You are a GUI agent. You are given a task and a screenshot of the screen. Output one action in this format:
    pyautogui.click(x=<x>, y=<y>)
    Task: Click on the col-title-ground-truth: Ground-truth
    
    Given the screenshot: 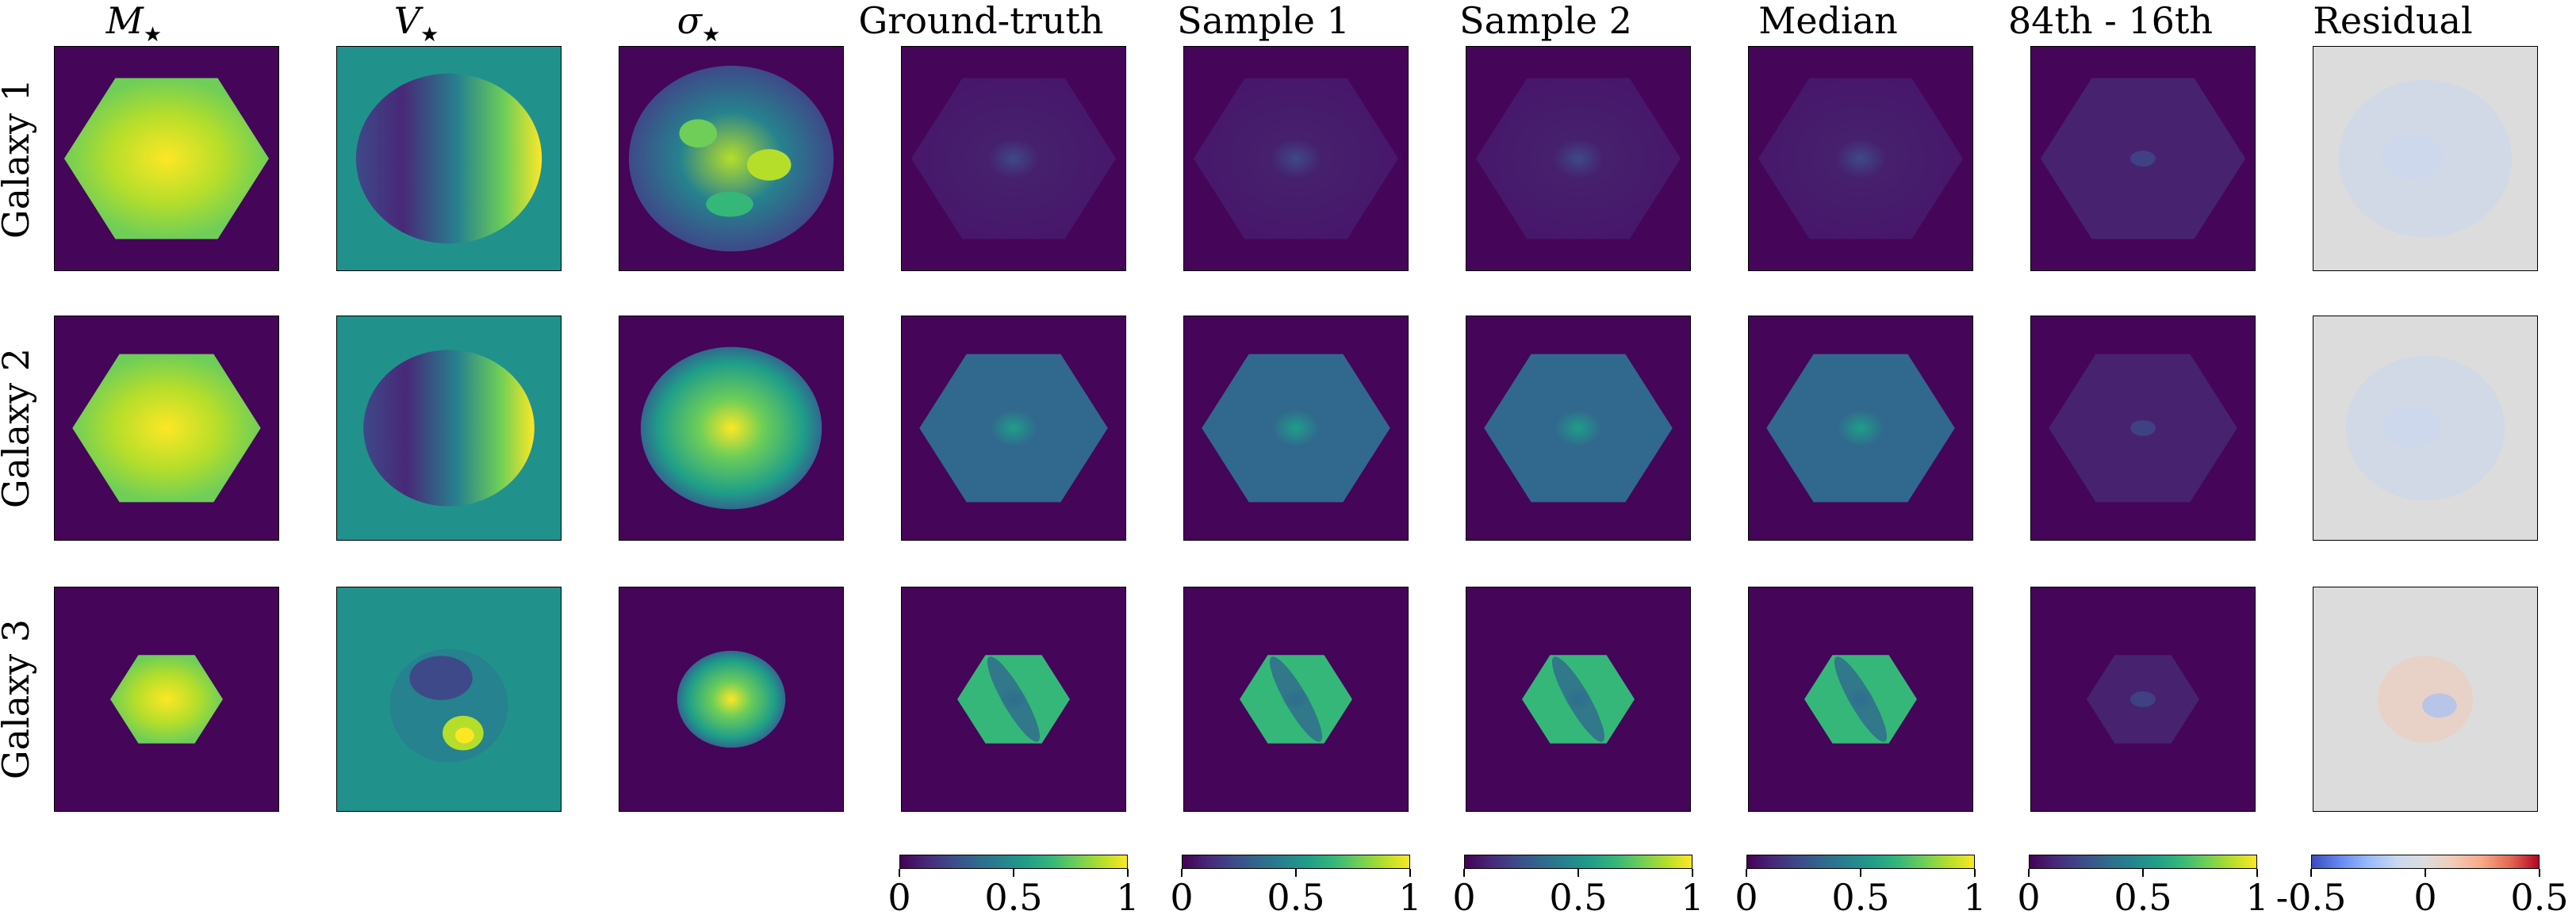 What is the action you would take?
    pyautogui.click(x=981, y=21)
    